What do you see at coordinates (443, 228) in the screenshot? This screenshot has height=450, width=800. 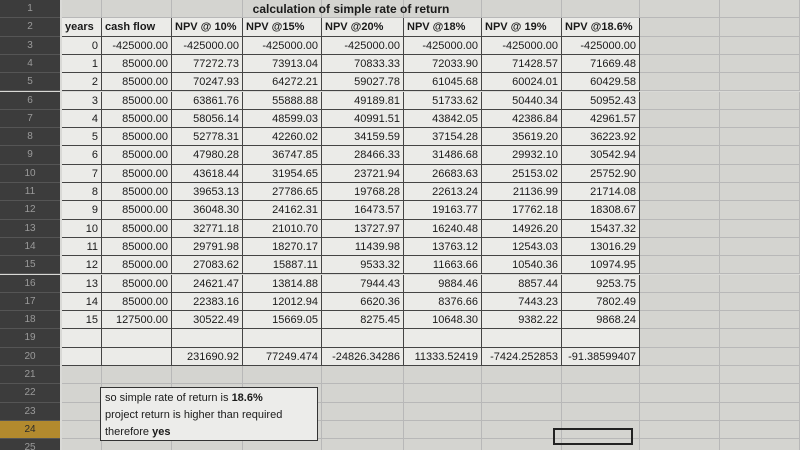 I see `data-cell: 16240.48` at bounding box center [443, 228].